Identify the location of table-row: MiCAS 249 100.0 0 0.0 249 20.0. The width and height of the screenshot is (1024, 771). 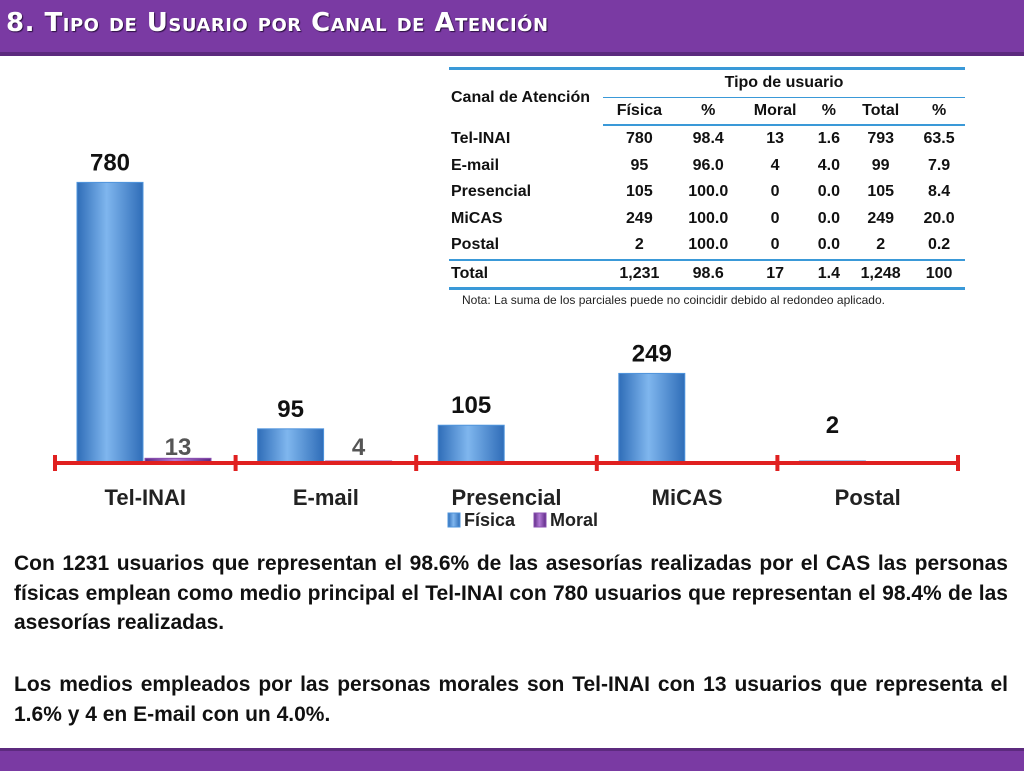
(707, 219).